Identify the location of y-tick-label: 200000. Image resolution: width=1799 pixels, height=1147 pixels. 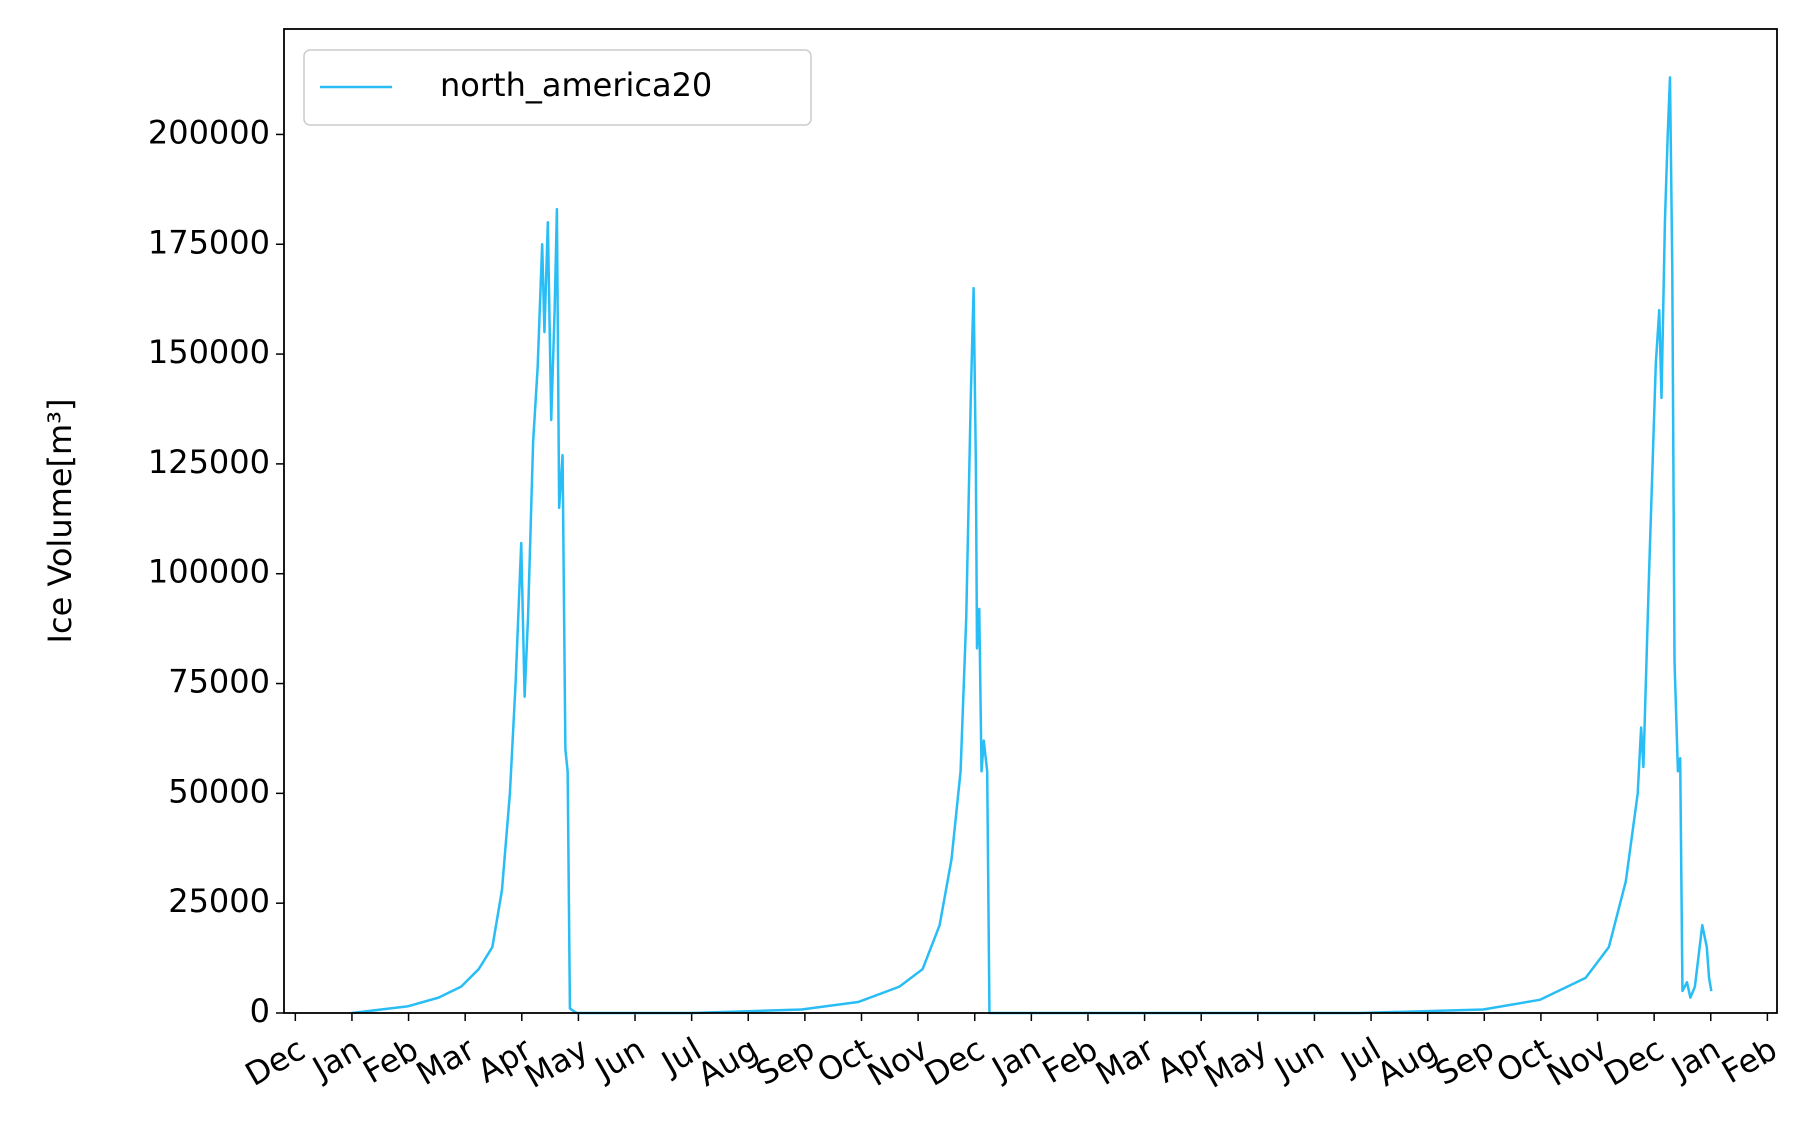
(209, 132).